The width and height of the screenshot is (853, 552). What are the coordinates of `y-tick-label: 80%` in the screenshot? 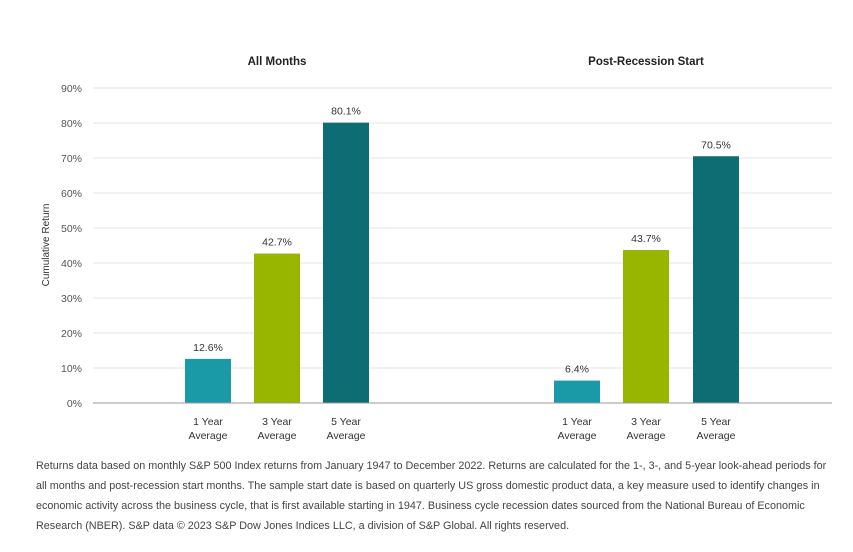 It's located at (71, 124).